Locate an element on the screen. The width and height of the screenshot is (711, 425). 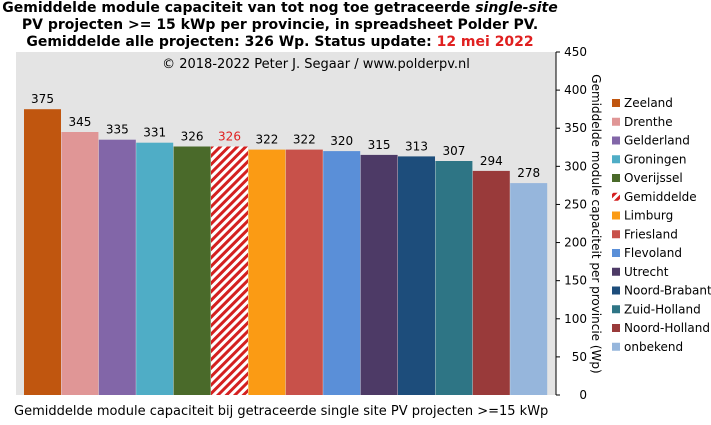
legend-swatch-zeeland is located at coordinates (616, 103).